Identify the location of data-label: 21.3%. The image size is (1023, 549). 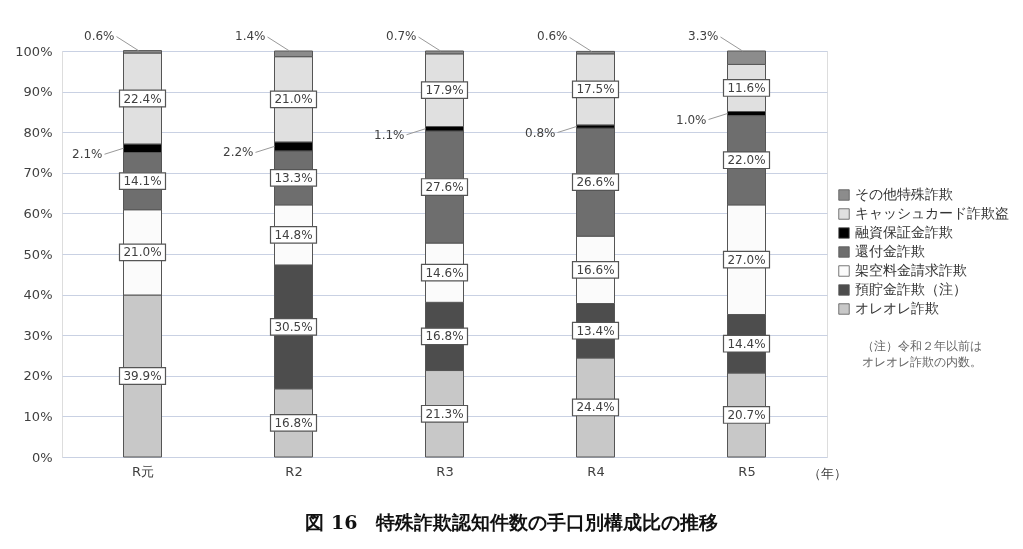
(444, 413).